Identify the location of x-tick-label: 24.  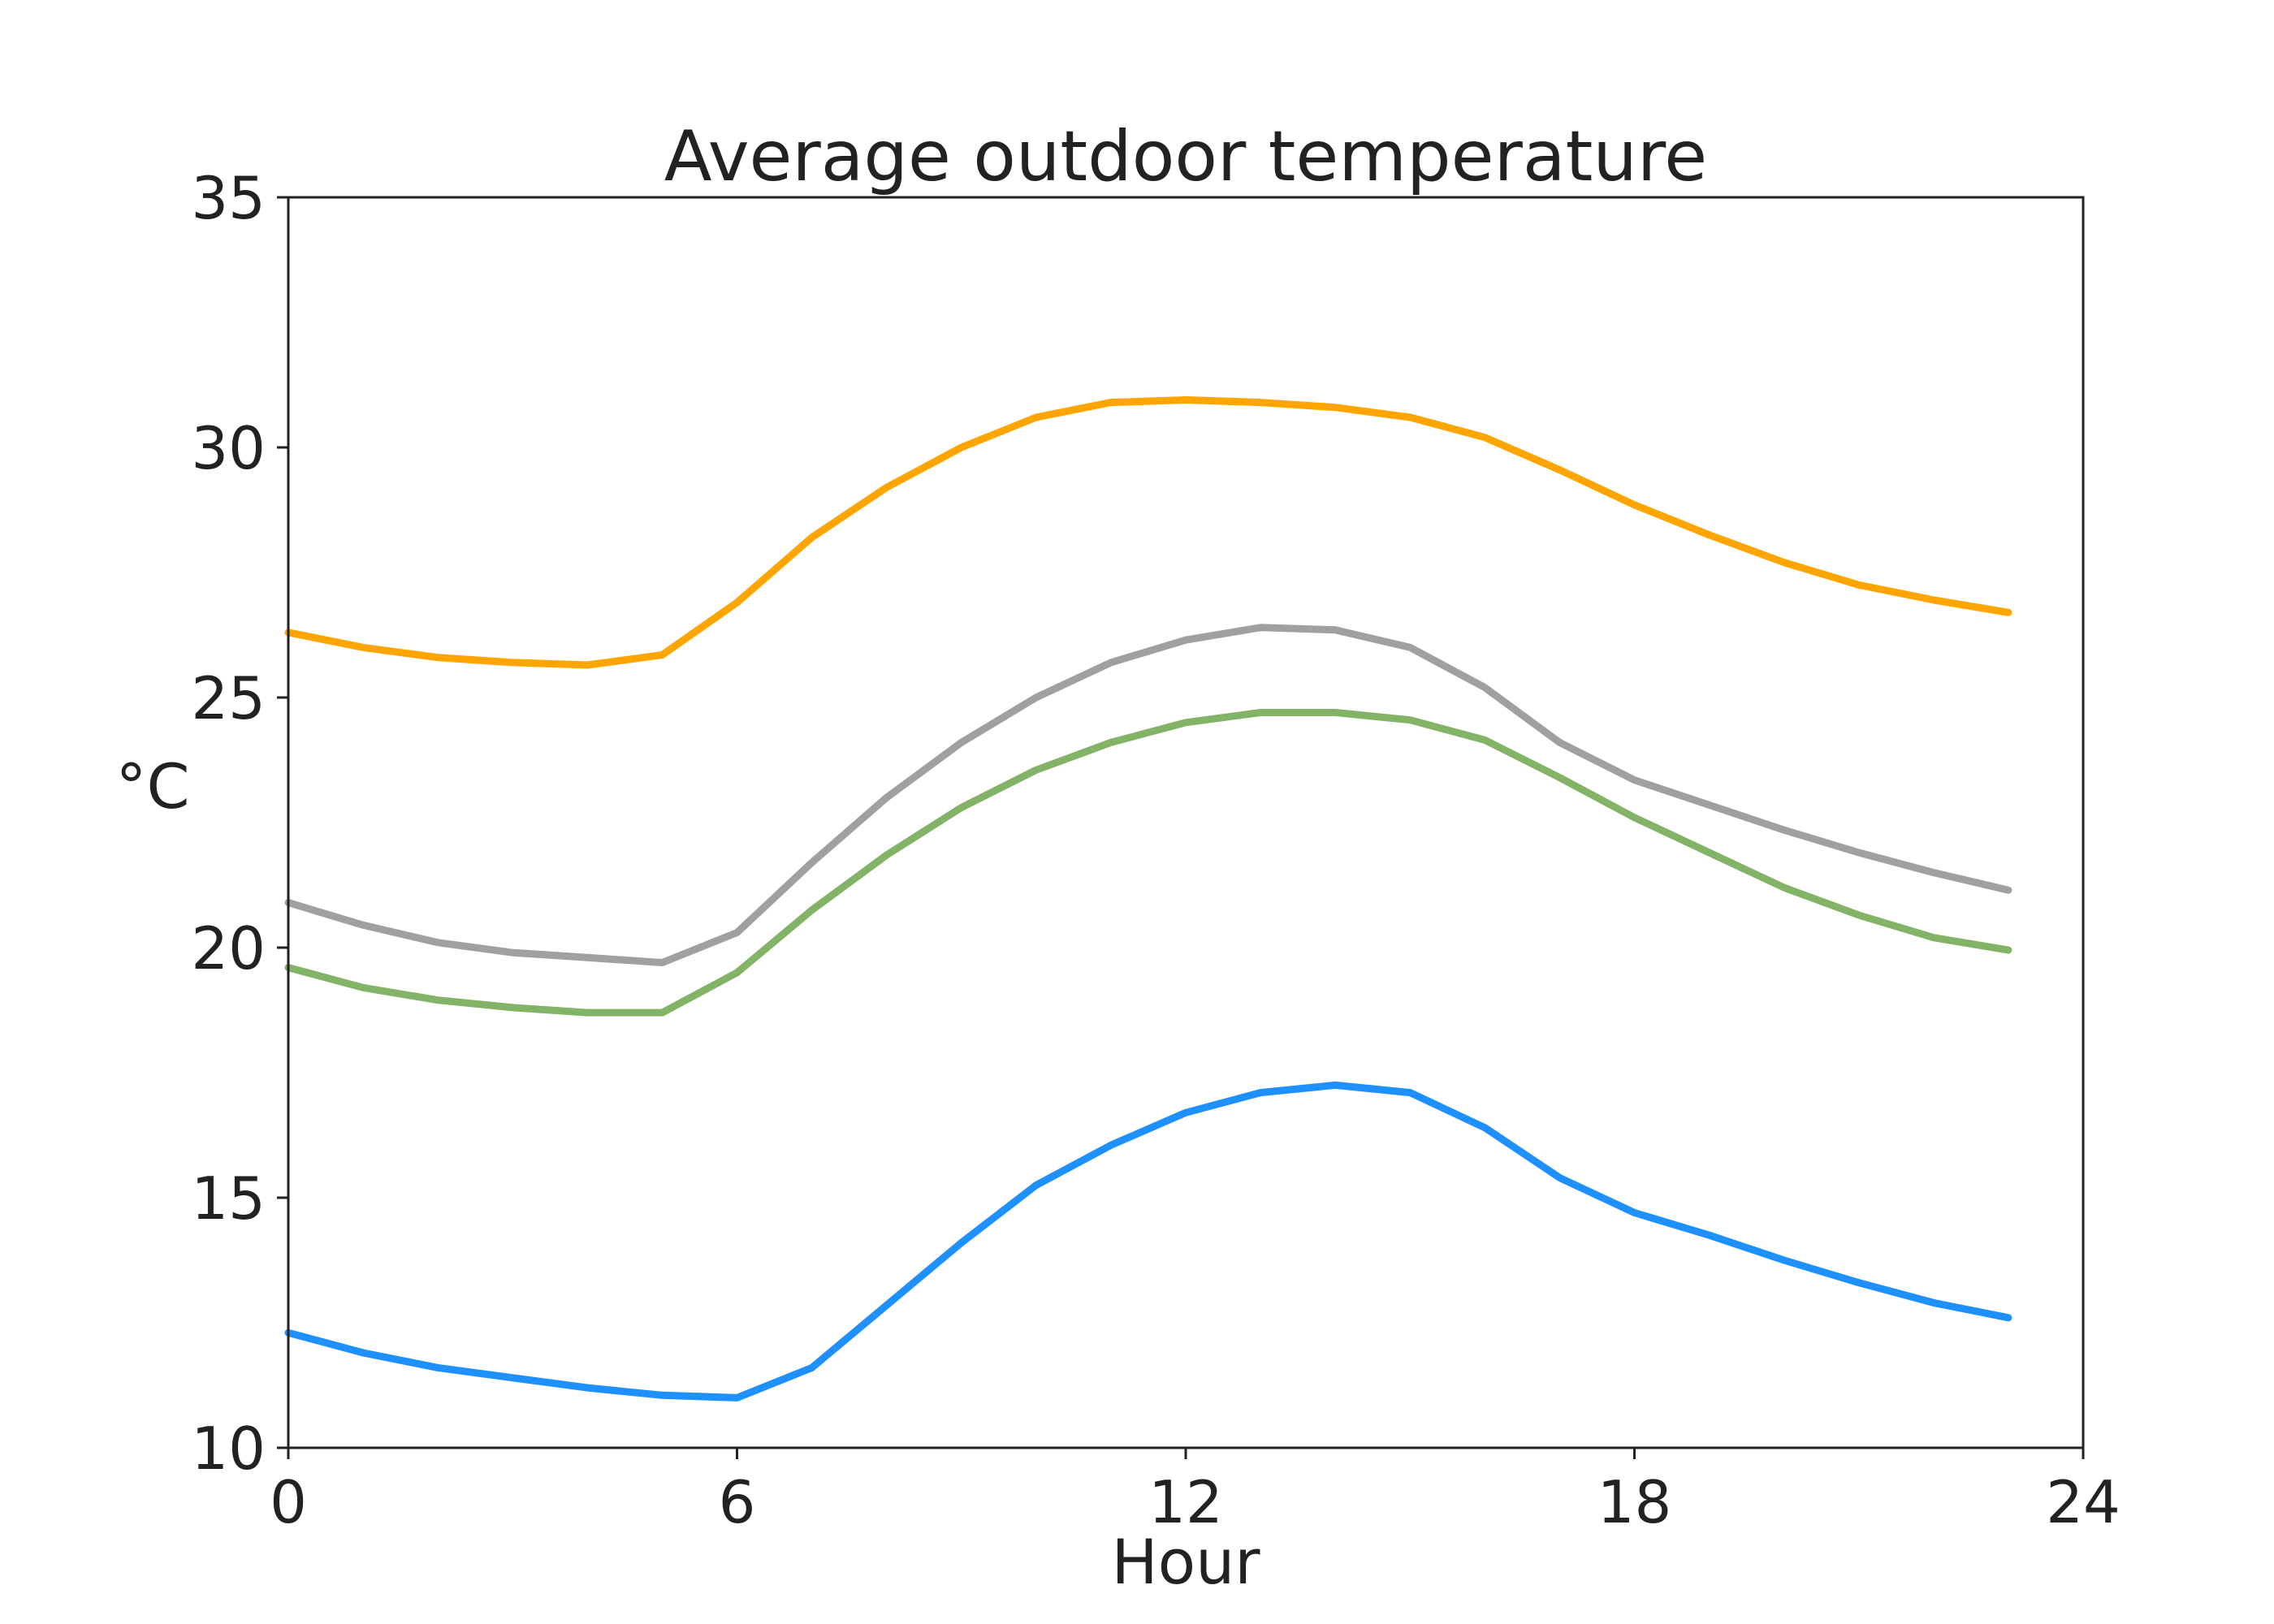
(2083, 1502).